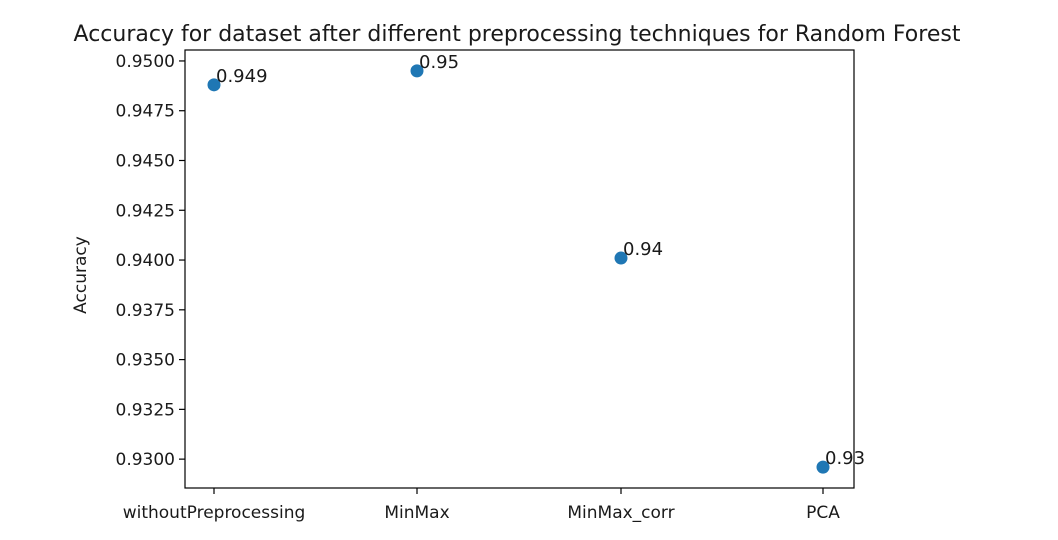 The width and height of the screenshot is (1058, 540). I want to click on data-label: 0.949, so click(242, 76).